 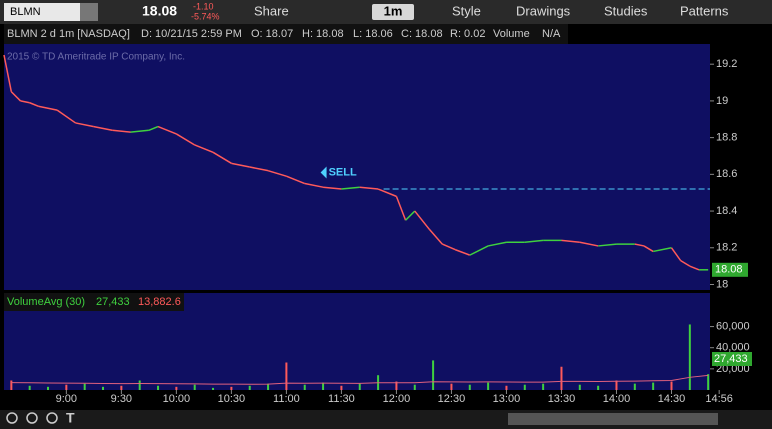 What do you see at coordinates (373, 34) in the screenshot?
I see `low: L: 18.06` at bounding box center [373, 34].